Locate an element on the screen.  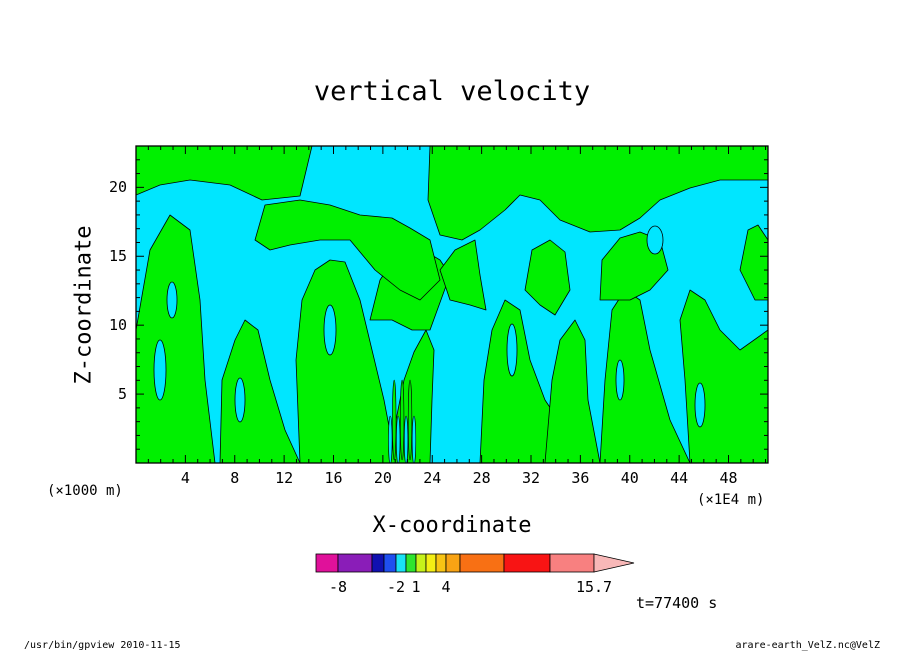
colorbar-arrow is located at coordinates (614, 563).